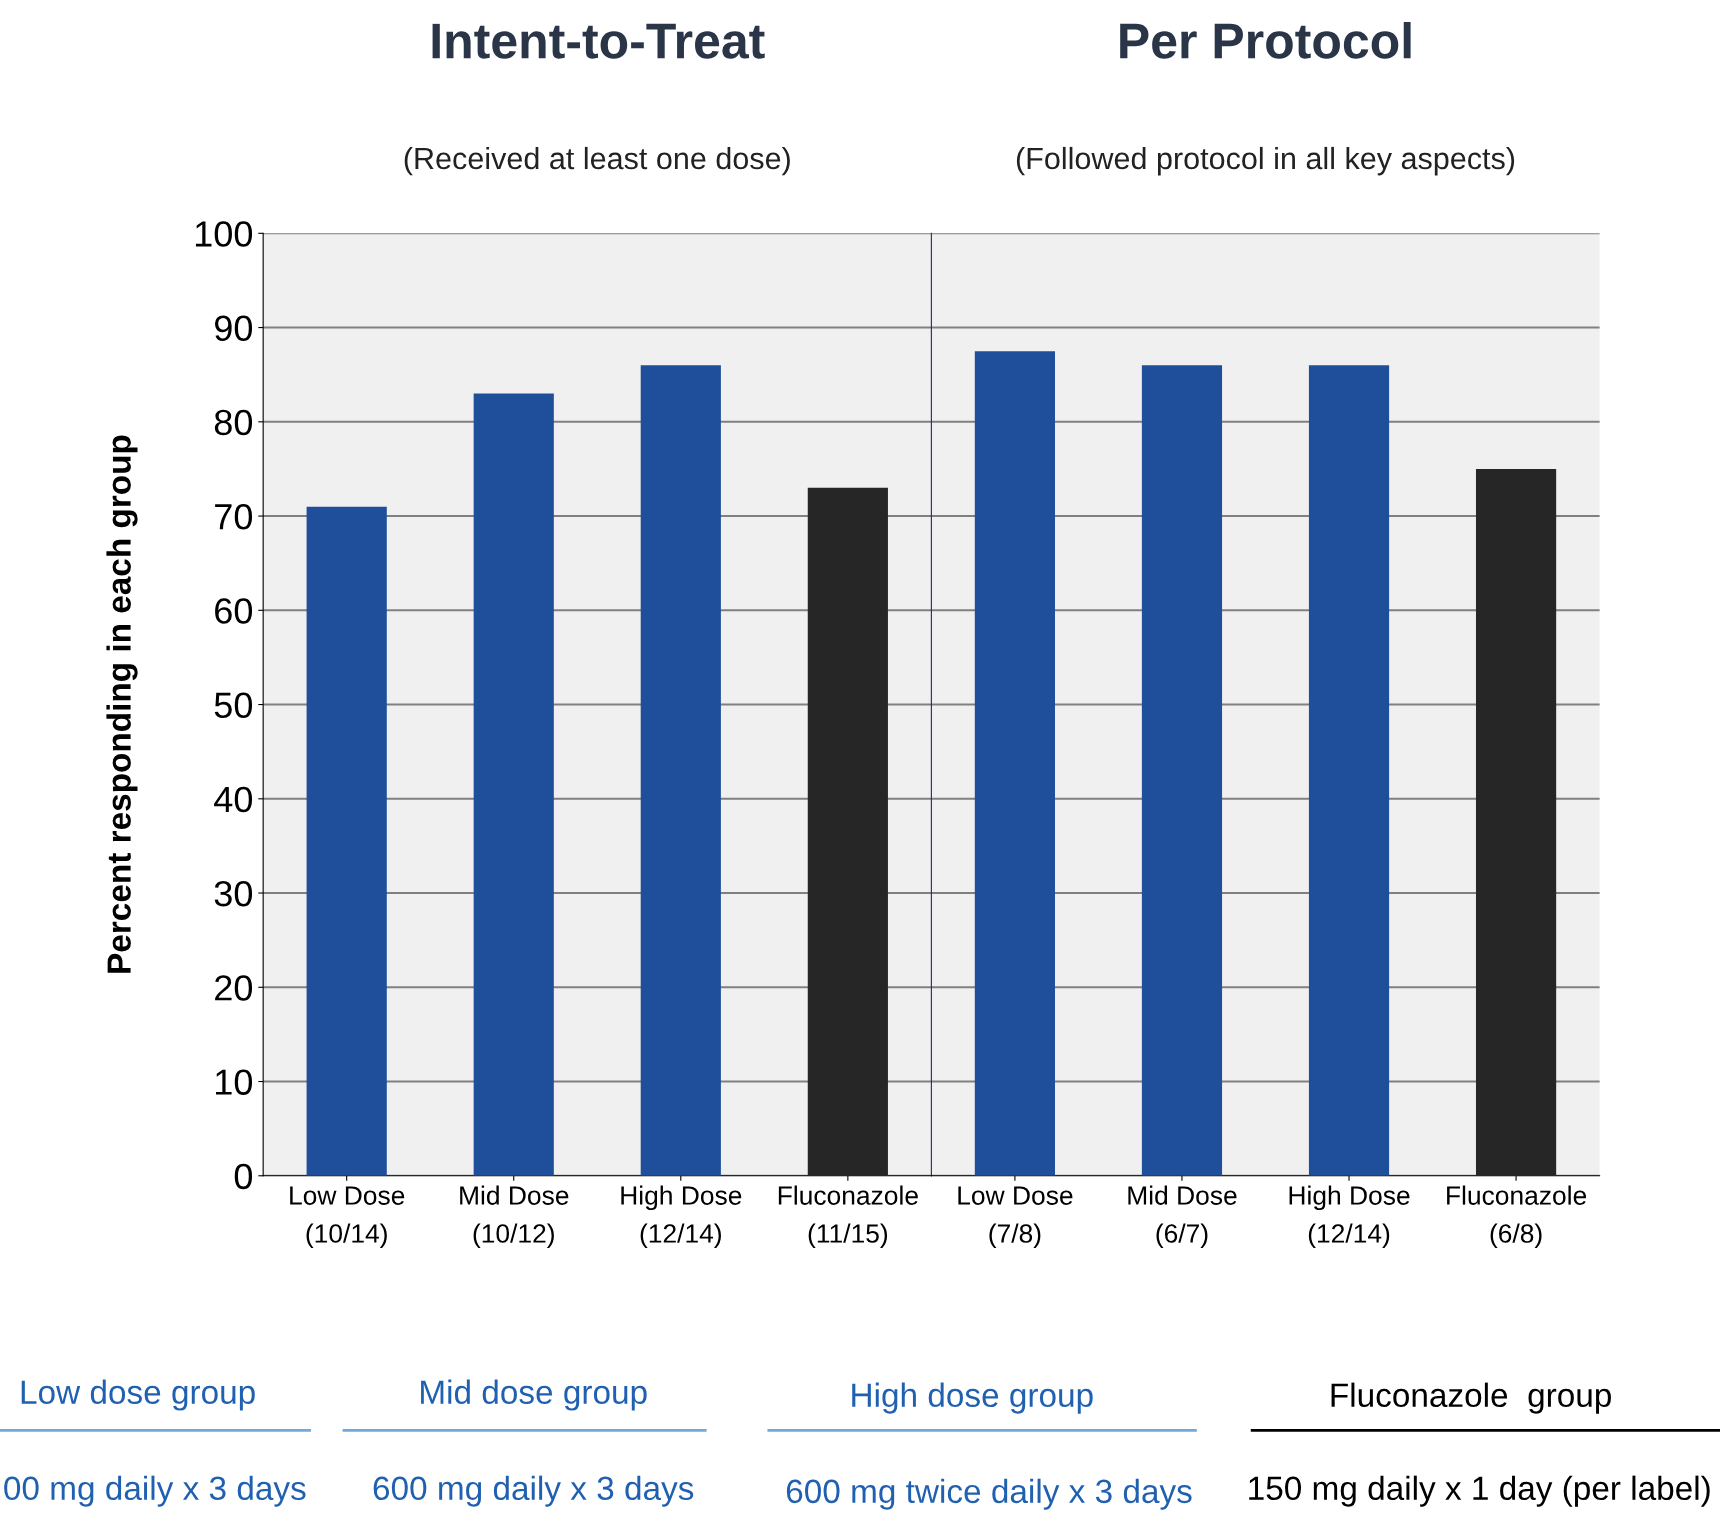 This screenshot has width=1720, height=1525. I want to click on y-tick-label: 70, so click(234, 516).